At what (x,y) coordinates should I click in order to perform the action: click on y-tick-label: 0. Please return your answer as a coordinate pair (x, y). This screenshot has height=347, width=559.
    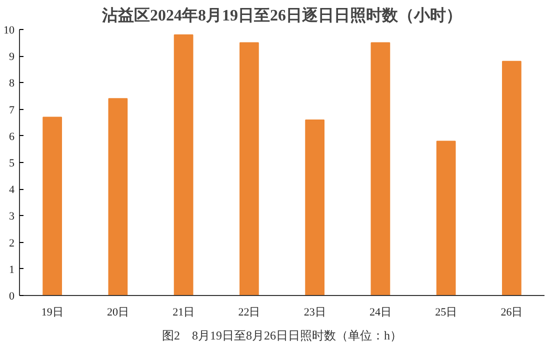
    Looking at the image, I should click on (12, 296).